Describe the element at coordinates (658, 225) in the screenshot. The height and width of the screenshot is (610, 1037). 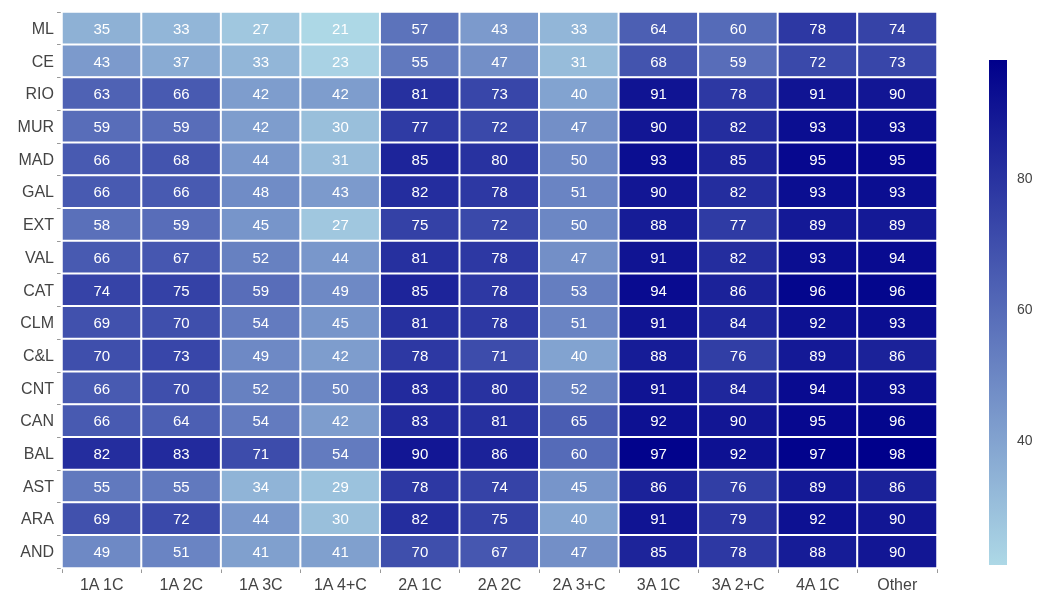
I see `data-label: 88` at that location.